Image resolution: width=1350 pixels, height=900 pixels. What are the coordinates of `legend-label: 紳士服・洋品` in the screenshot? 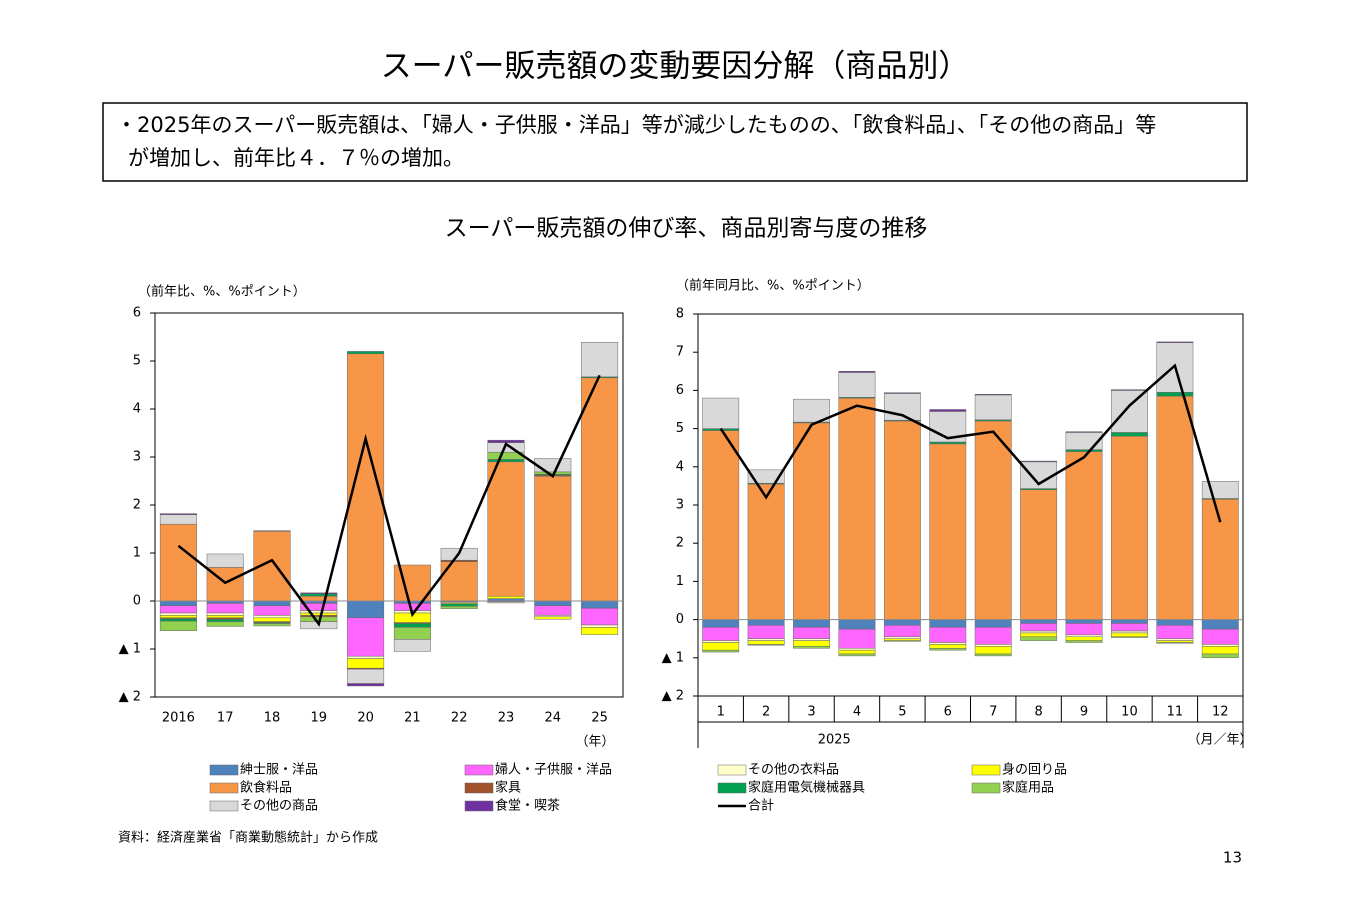 It's located at (279, 770).